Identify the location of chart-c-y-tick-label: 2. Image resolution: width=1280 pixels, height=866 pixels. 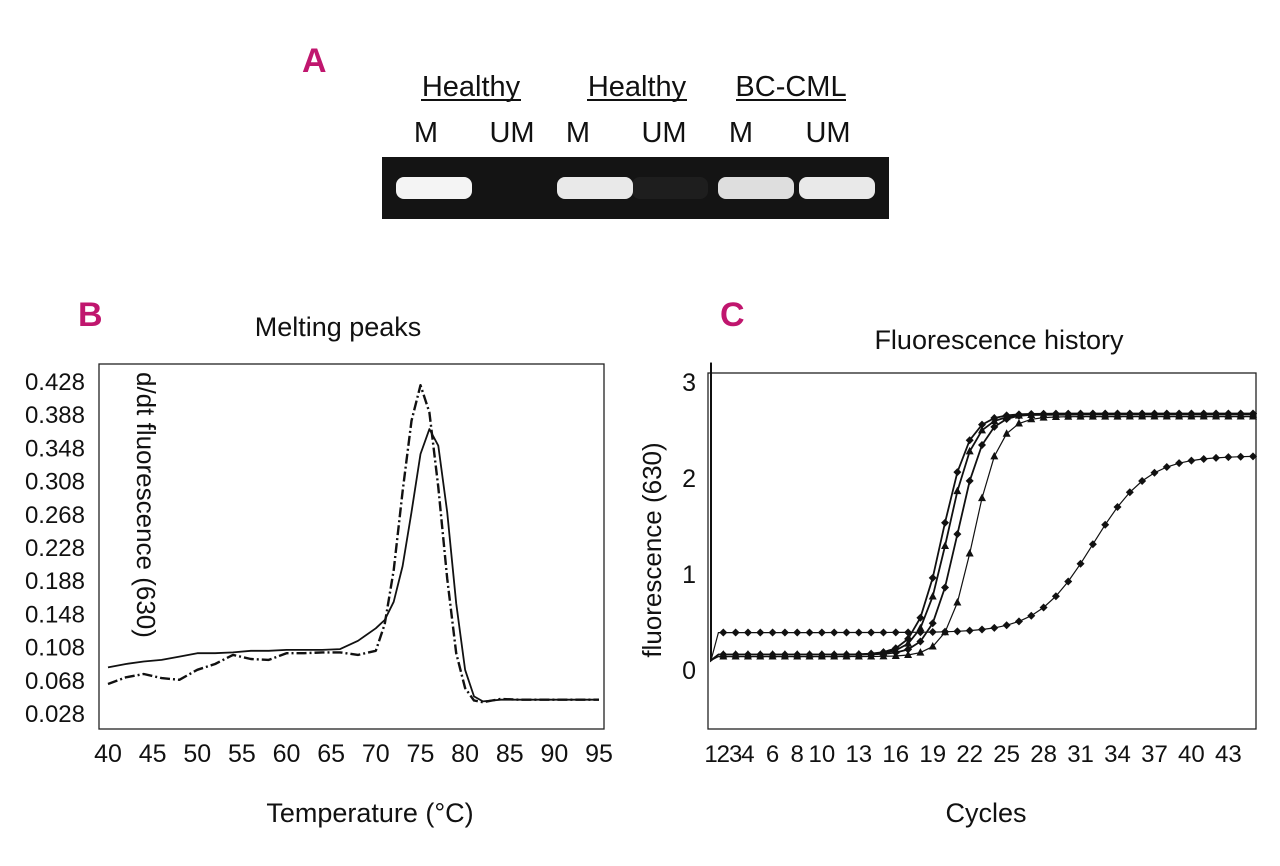
(689, 479).